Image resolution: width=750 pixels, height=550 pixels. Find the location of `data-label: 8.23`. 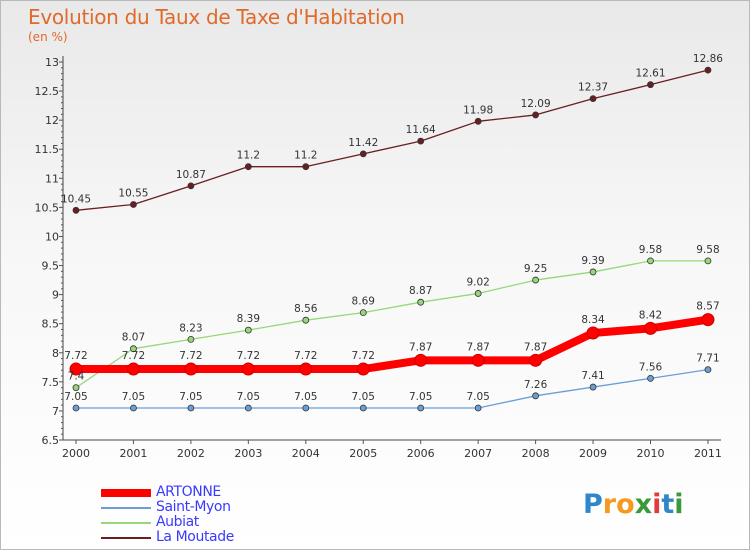

data-label: 8.23 is located at coordinates (190, 328).